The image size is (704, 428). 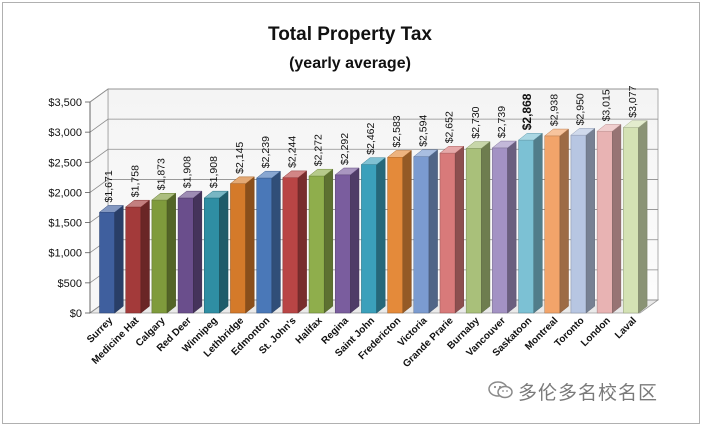 What do you see at coordinates (76, 314) in the screenshot?
I see `y-tick-label: $0` at bounding box center [76, 314].